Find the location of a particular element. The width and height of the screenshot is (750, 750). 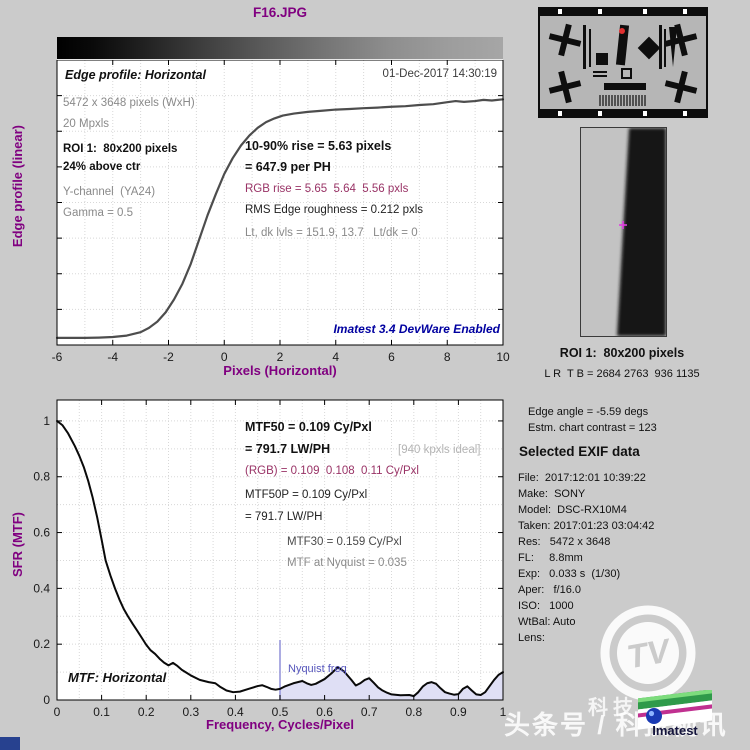

x-tick-label: 8 is located at coordinates (447, 357).